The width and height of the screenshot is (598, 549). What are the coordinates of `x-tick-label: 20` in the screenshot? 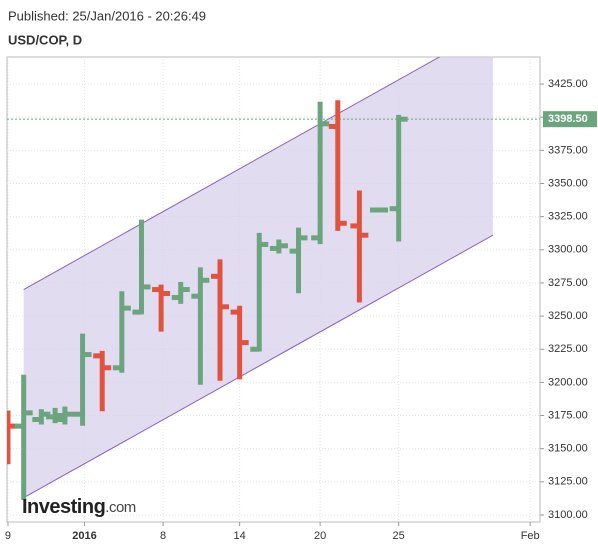 It's located at (320, 536).